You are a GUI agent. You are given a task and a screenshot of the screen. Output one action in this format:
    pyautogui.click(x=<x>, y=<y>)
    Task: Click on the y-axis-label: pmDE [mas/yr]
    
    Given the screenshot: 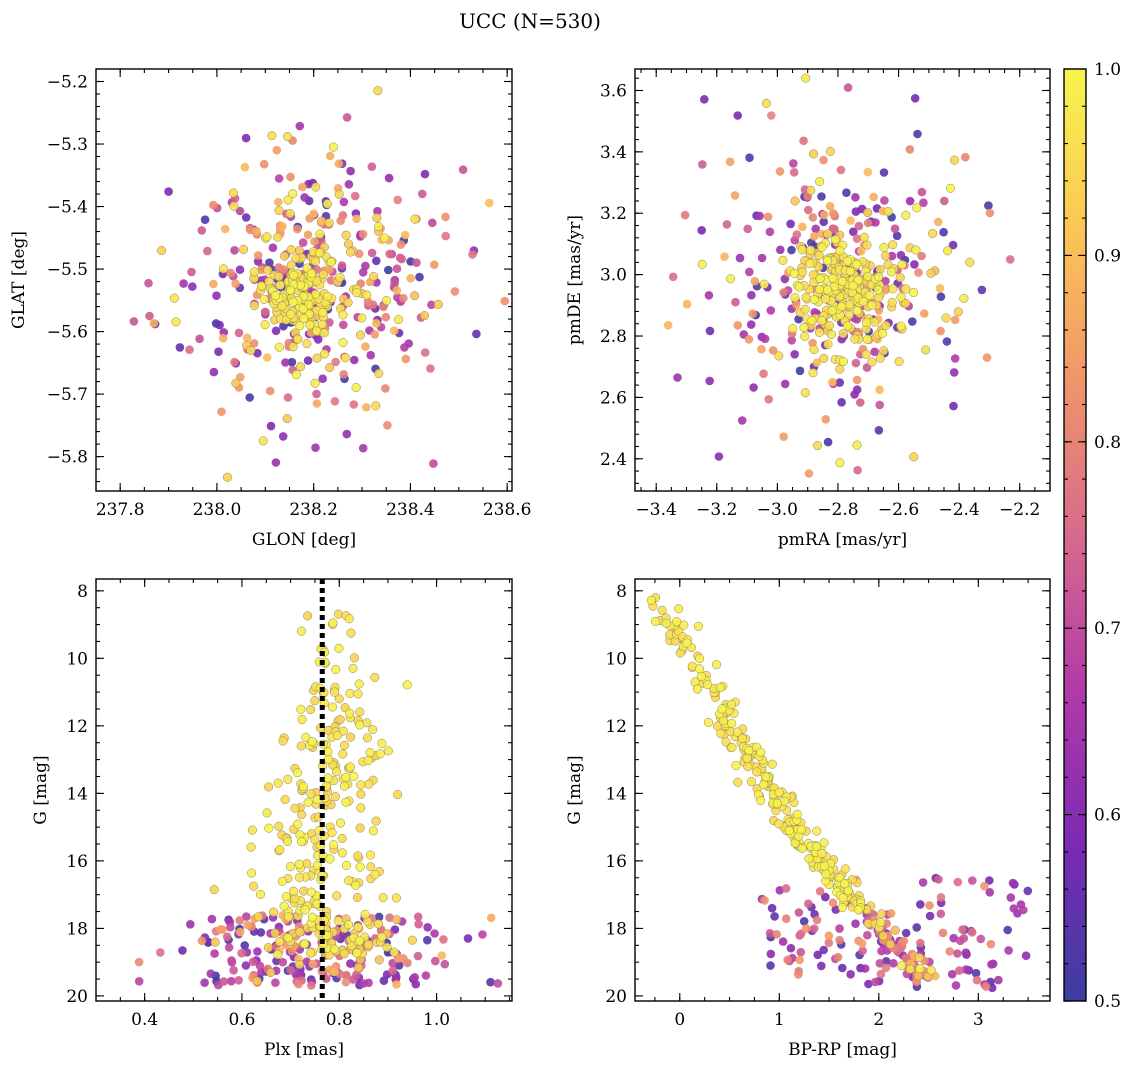 What is the action you would take?
    pyautogui.click(x=575, y=280)
    